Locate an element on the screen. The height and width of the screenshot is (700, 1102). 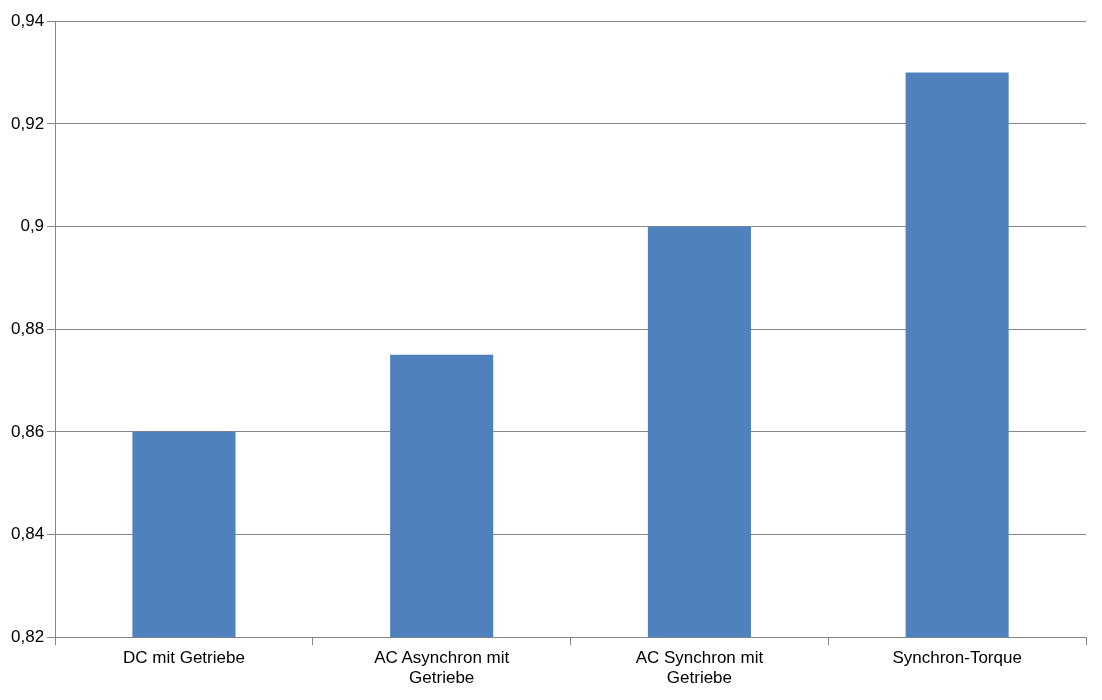
y-tick-label: 0,86 is located at coordinates (27, 431).